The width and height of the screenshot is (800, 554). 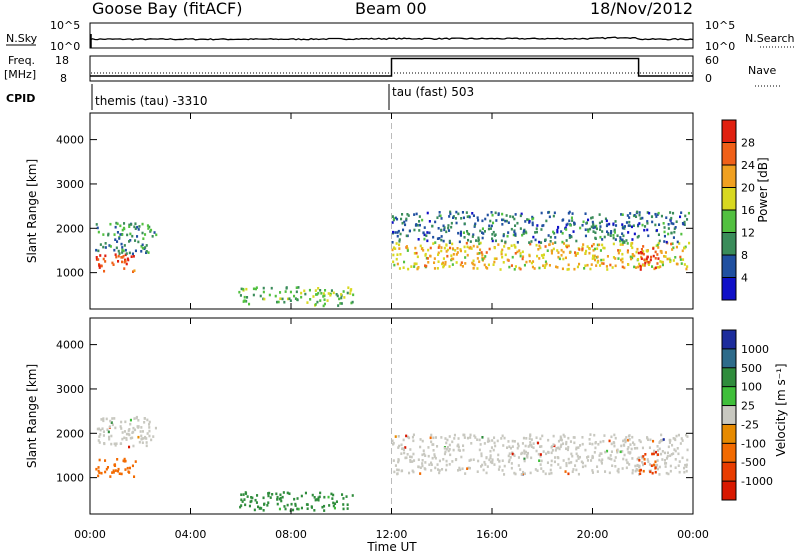 I want to click on beam-title: Beam 00, so click(x=391, y=9).